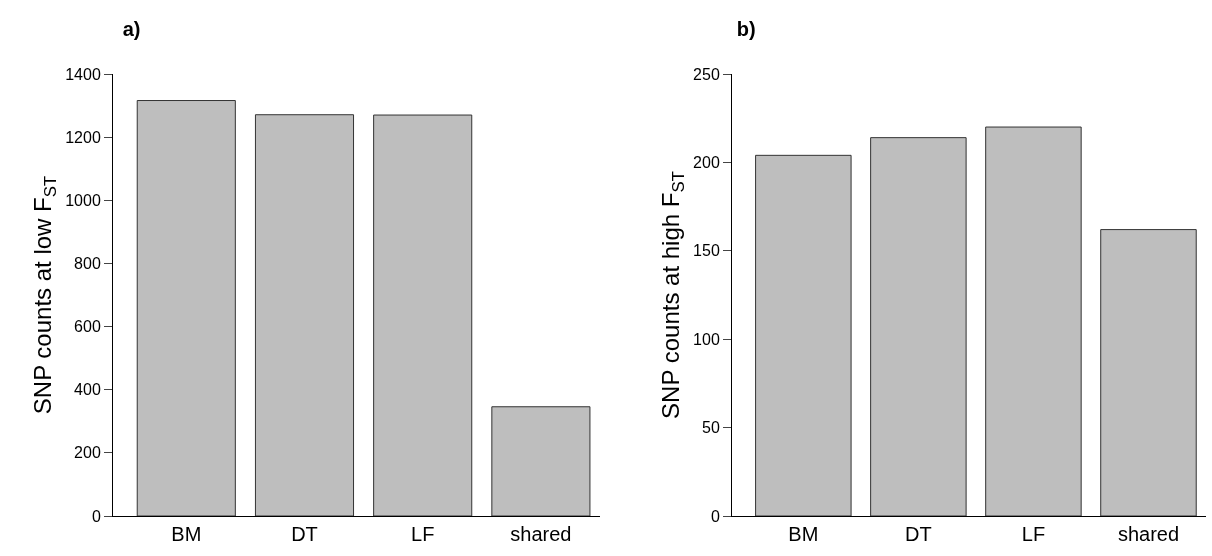  I want to click on y-tick-label: 150, so click(706, 251).